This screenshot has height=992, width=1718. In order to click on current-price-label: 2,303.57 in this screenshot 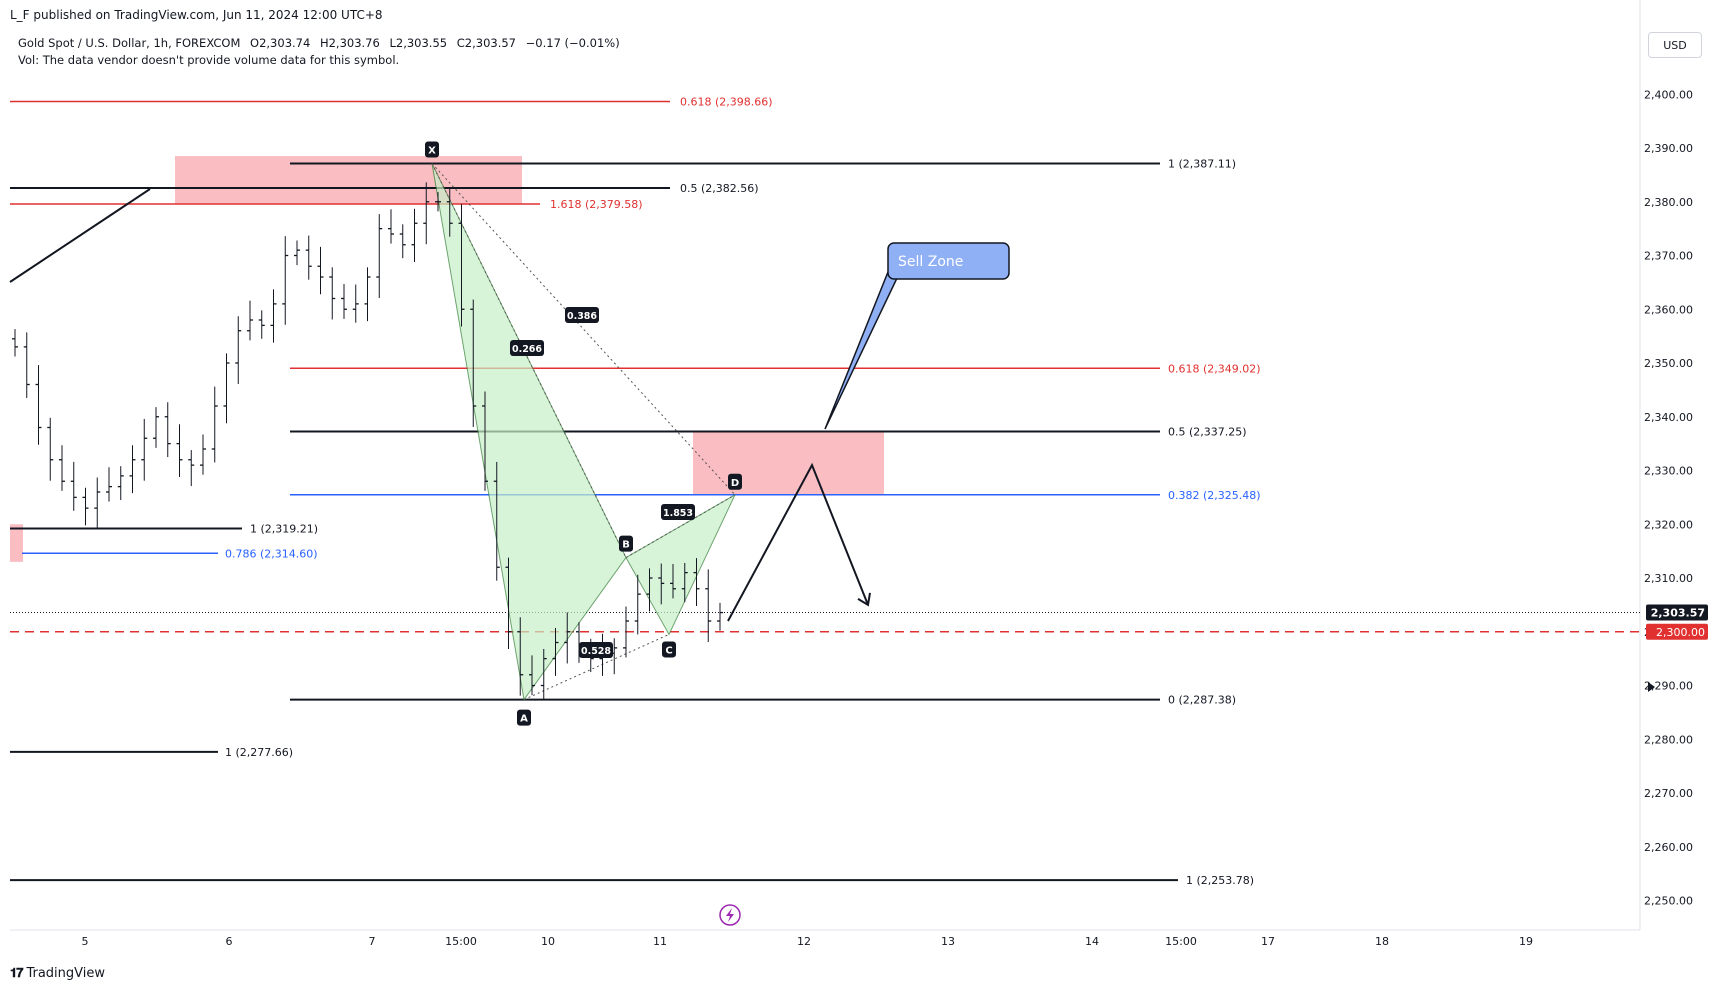, I will do `click(1678, 613)`.